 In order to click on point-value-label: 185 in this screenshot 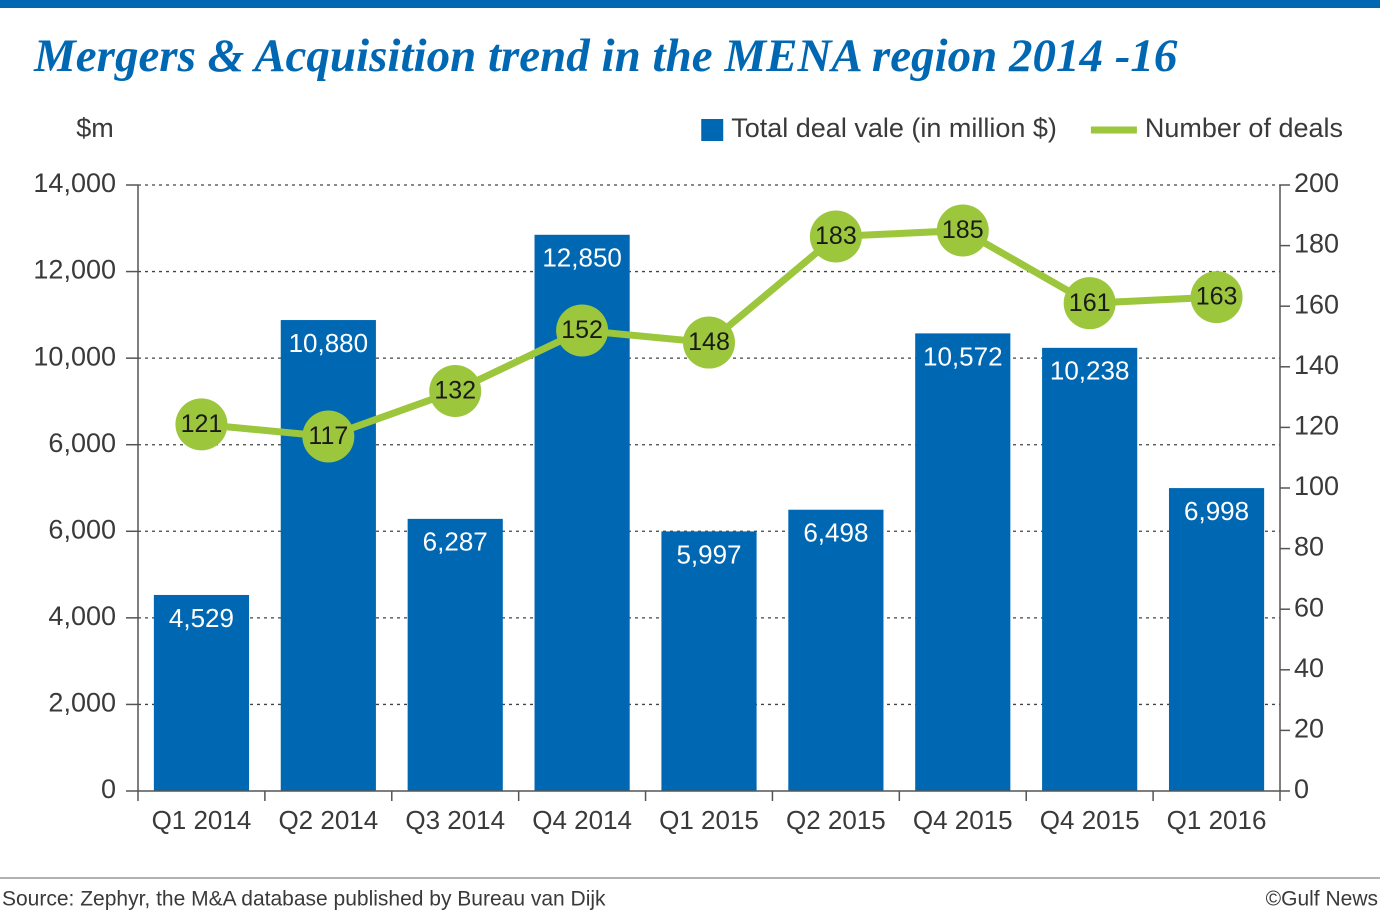, I will do `click(963, 230)`.